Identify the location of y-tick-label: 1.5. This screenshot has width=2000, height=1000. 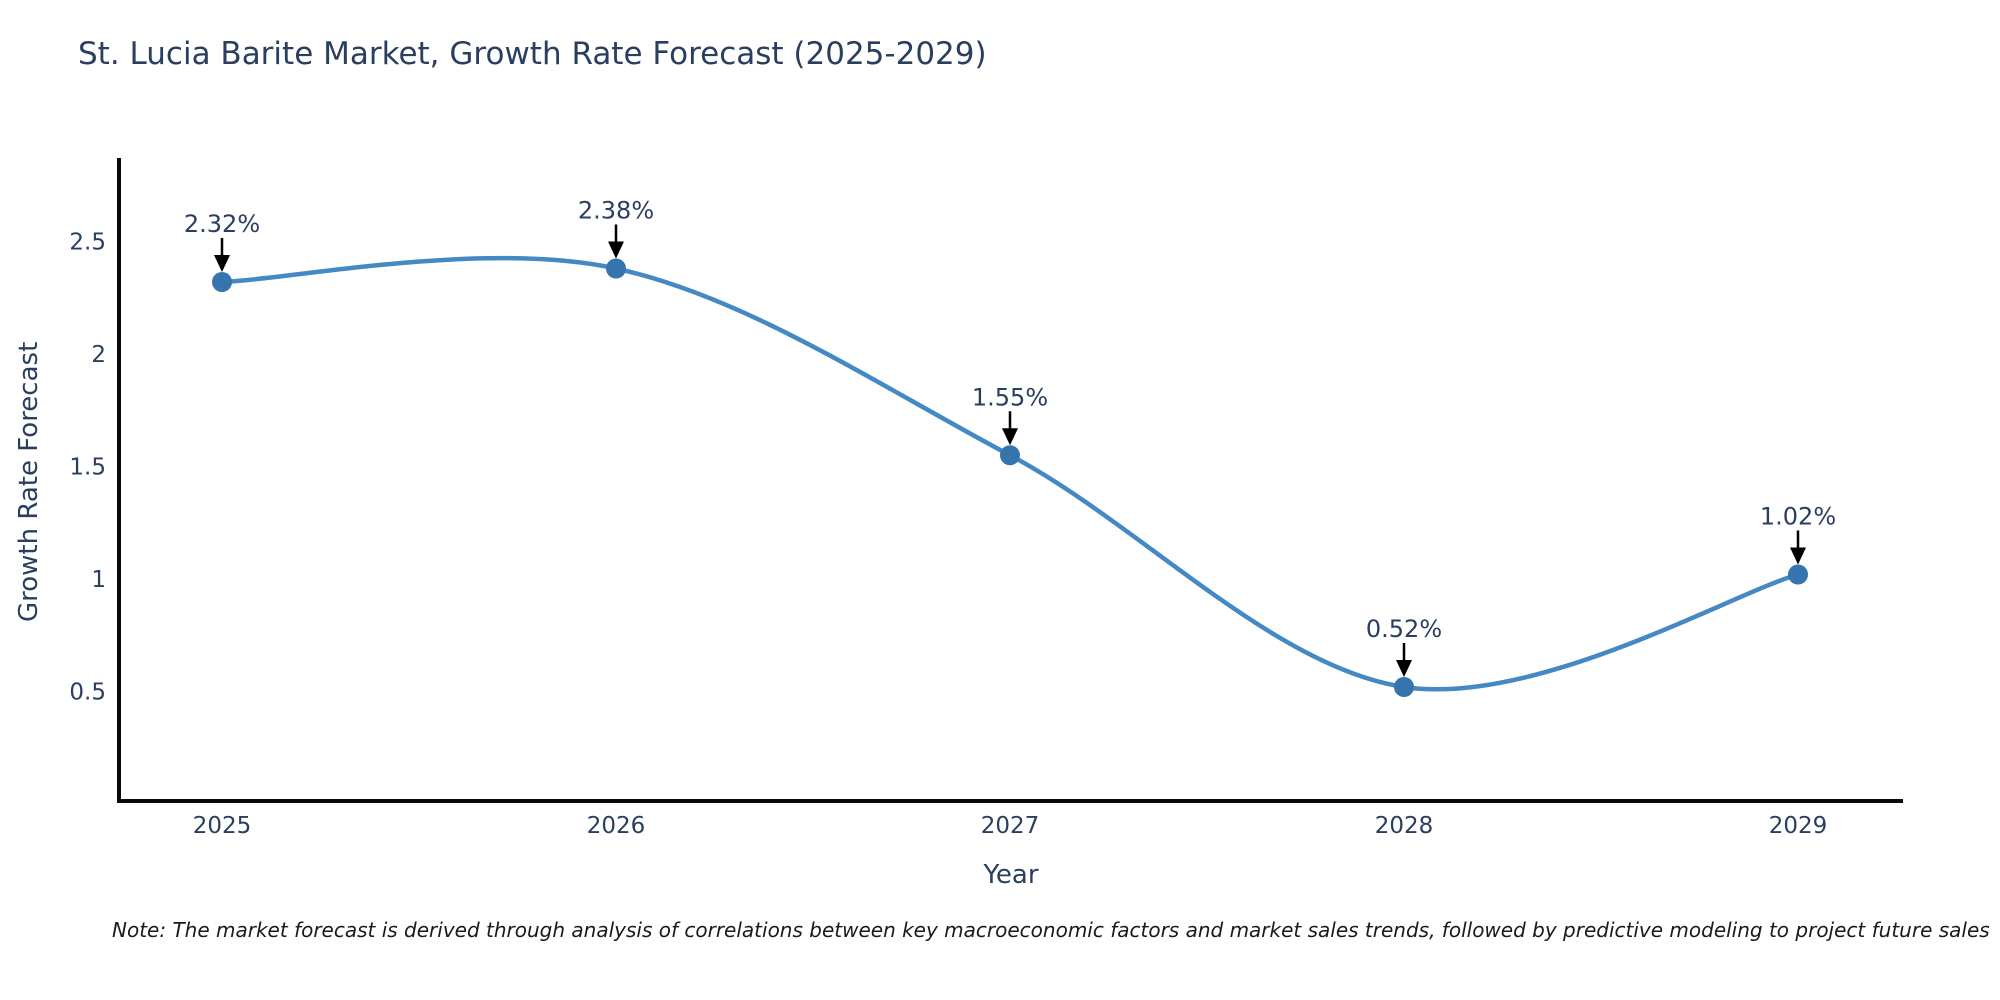
(87, 468).